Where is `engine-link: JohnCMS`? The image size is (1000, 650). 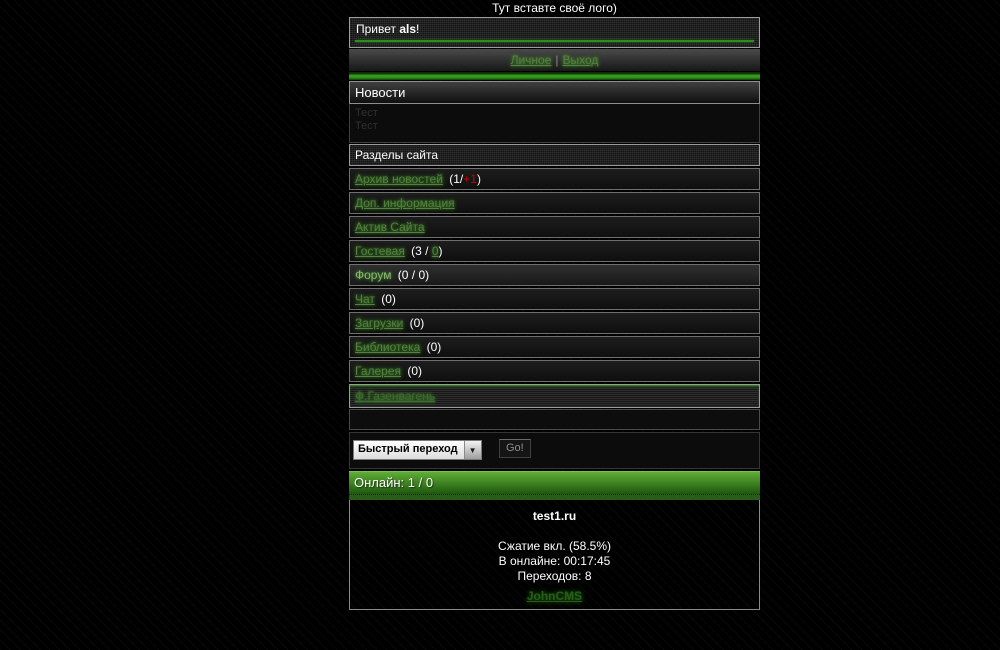 engine-link: JohnCMS is located at coordinates (554, 596).